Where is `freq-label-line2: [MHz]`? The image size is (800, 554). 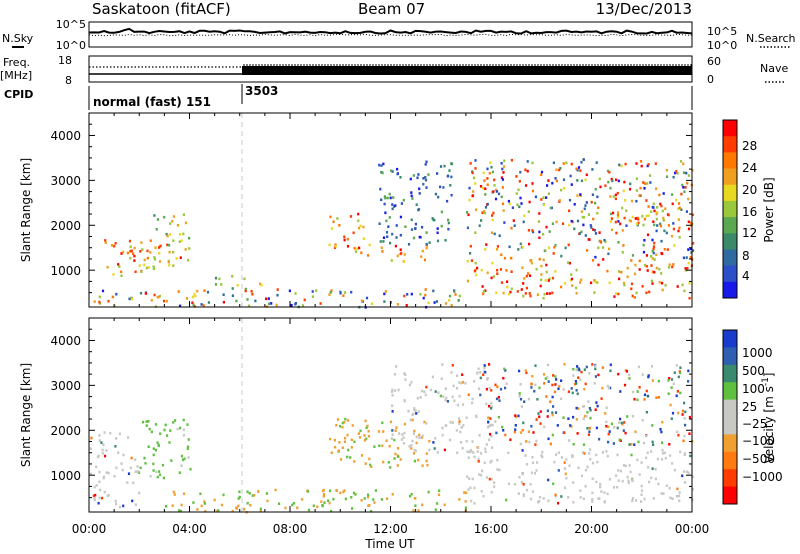
freq-label-line2: [MHz] is located at coordinates (16, 75).